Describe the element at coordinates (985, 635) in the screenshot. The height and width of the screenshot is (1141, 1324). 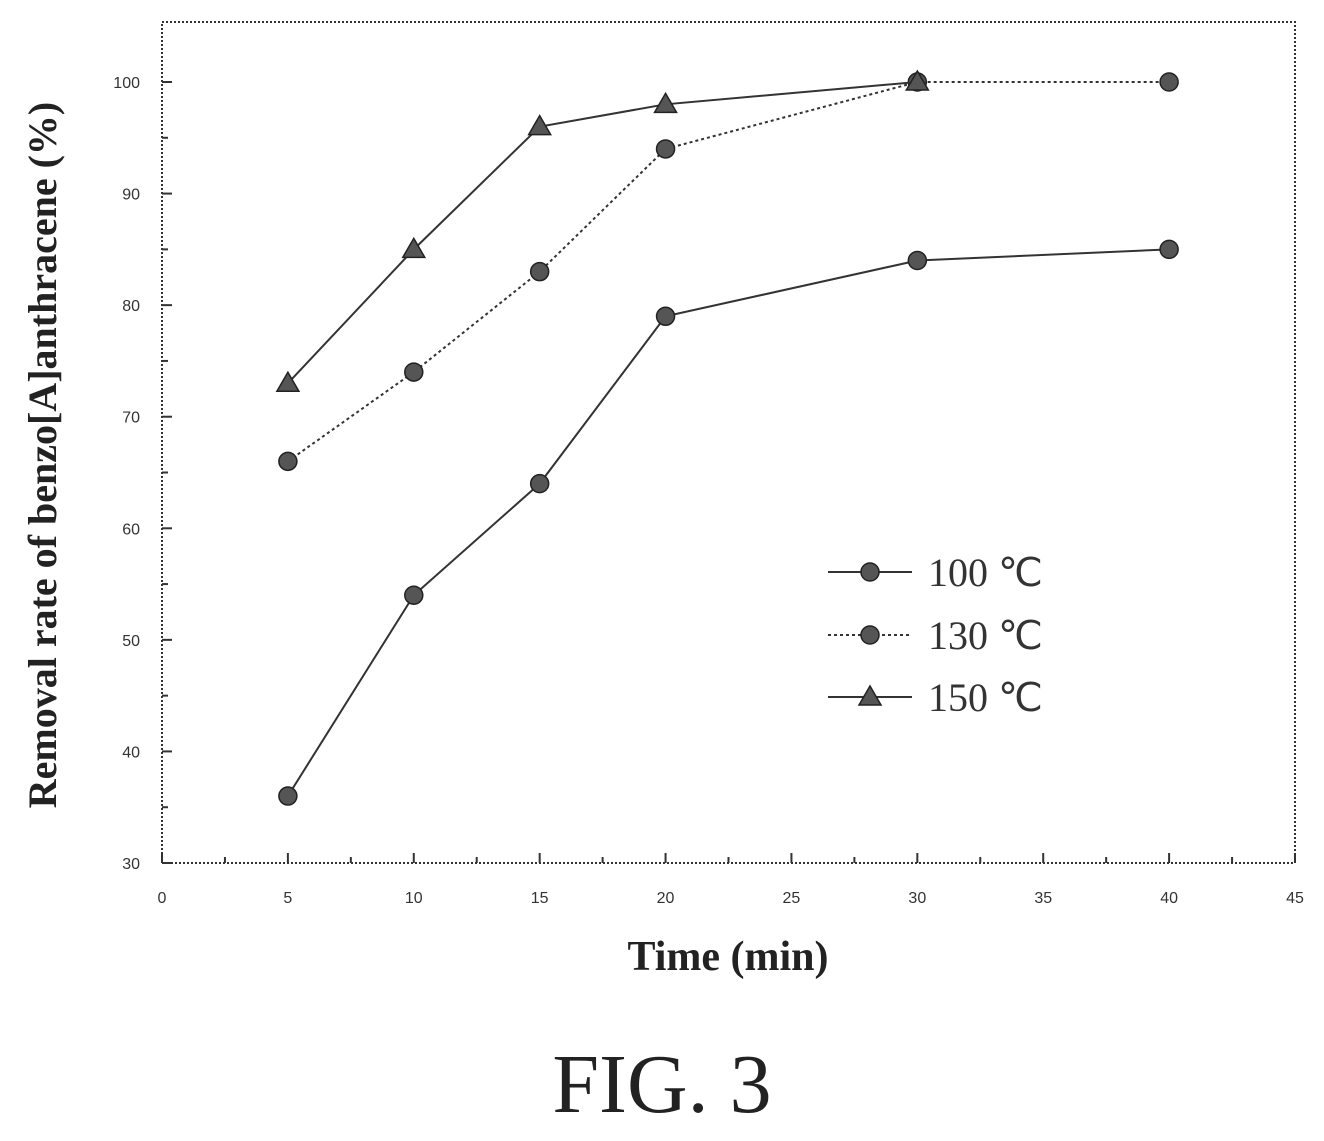
I see `legend-label: 130 ℃` at that location.